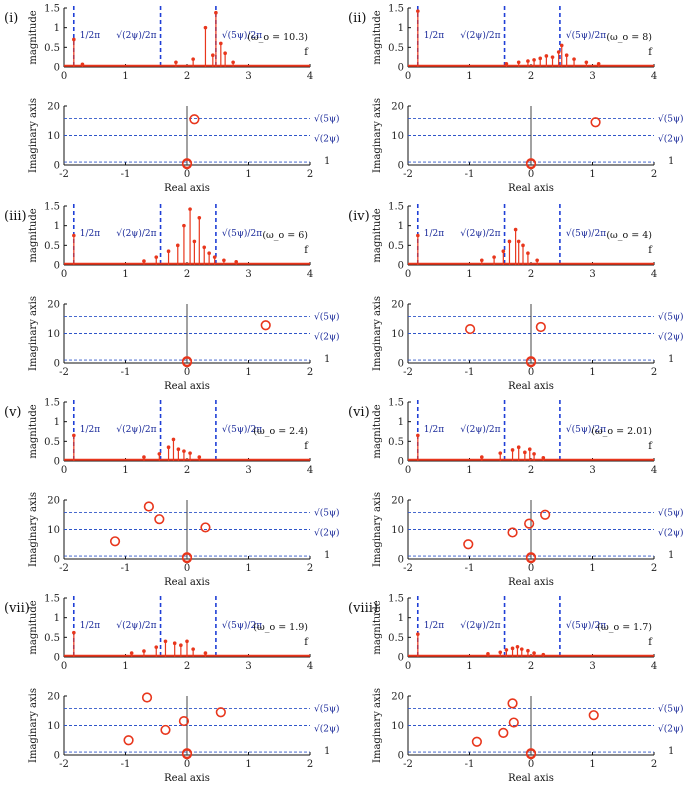 The image size is (685, 789). I want to click on omega-label: (ω_o = 6), so click(285, 235).